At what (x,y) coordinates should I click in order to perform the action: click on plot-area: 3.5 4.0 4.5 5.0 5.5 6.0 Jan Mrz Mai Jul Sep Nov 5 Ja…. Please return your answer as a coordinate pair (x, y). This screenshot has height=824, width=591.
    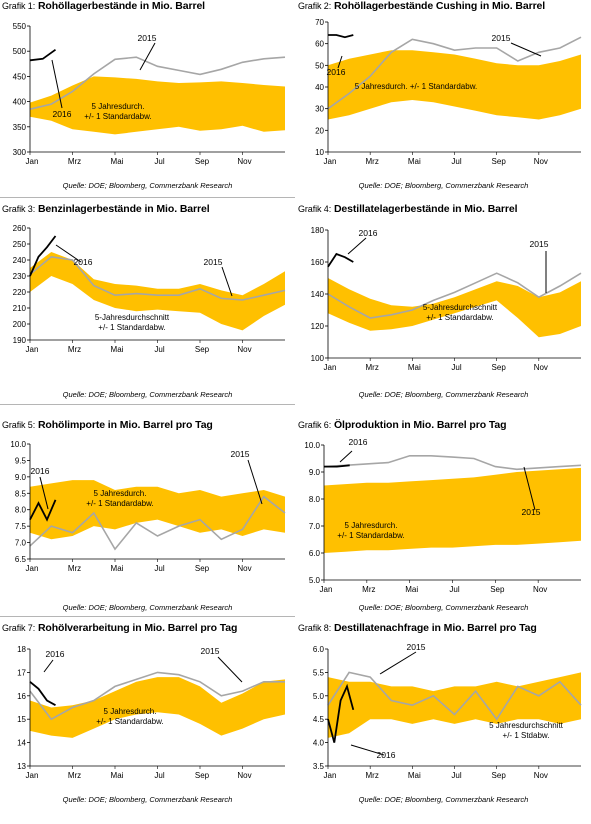
    Looking at the image, I should click on (447, 711).